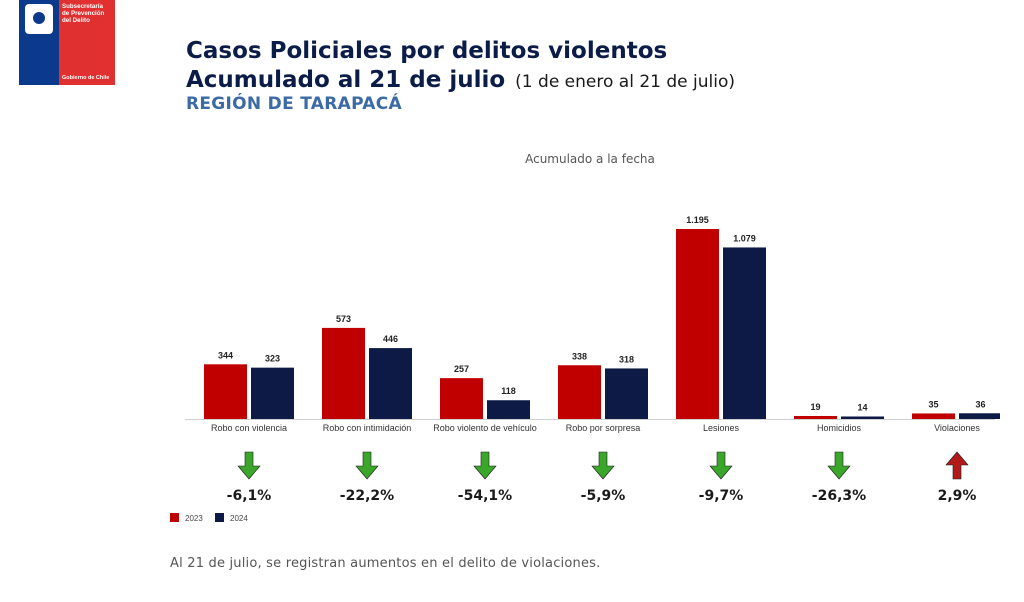 Image resolution: width=1024 pixels, height=602 pixels. I want to click on data-label-2023: 573, so click(343, 319).